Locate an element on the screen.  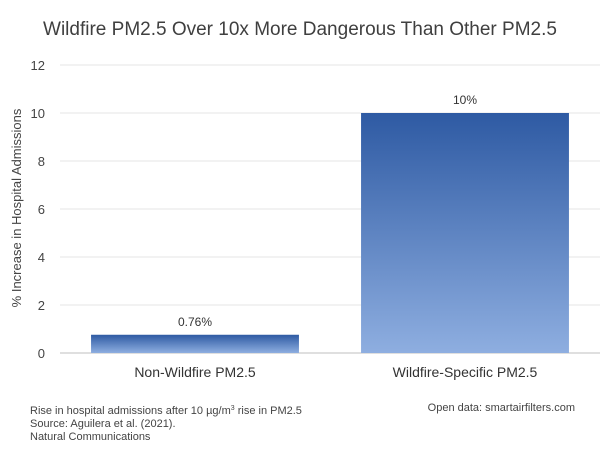
open-data-credit-text: Open data: smartairfilters.com is located at coordinates (501, 408).